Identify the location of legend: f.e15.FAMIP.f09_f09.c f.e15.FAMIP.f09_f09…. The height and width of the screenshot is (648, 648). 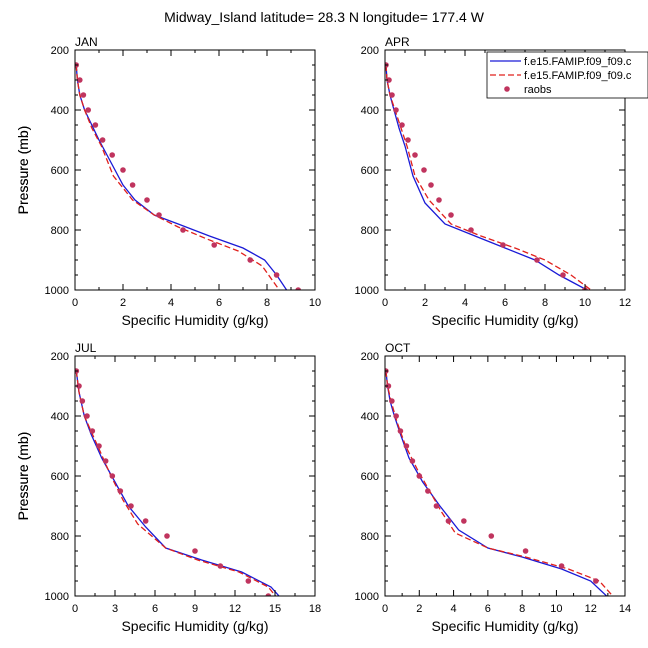
(567, 75).